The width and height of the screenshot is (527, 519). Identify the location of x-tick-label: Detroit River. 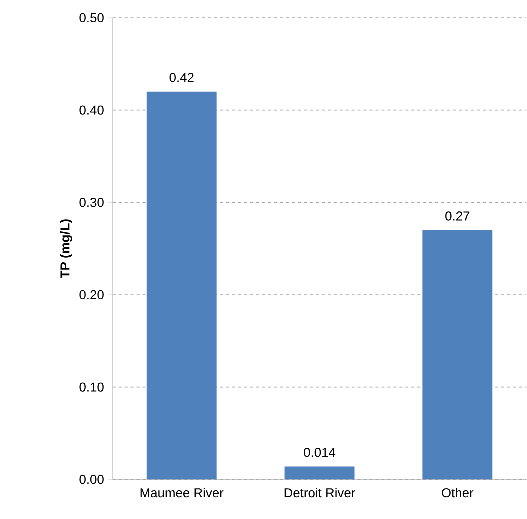
(320, 493).